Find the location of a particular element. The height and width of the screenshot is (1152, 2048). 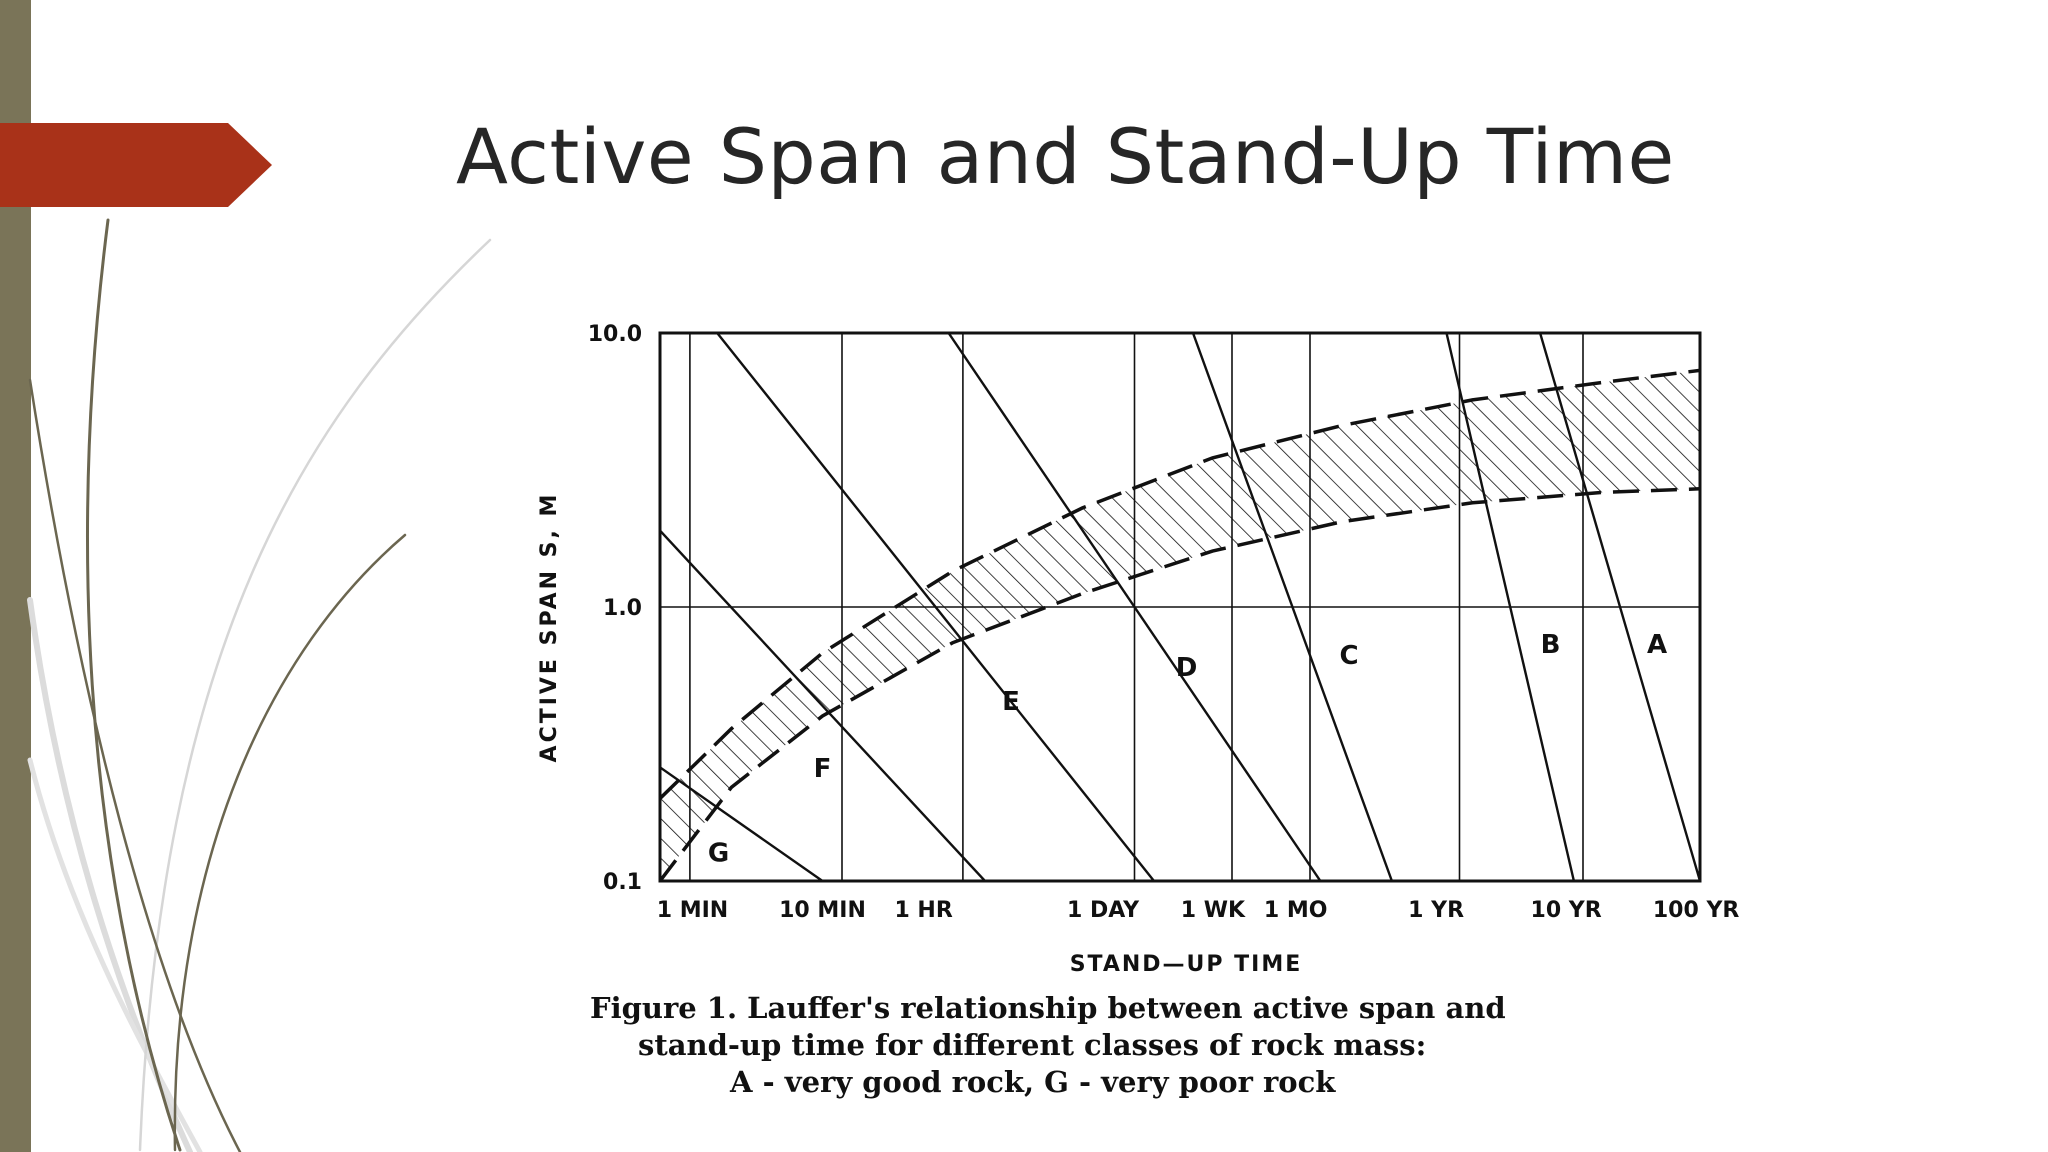

x-tick-label: 1 HR is located at coordinates (923, 910).